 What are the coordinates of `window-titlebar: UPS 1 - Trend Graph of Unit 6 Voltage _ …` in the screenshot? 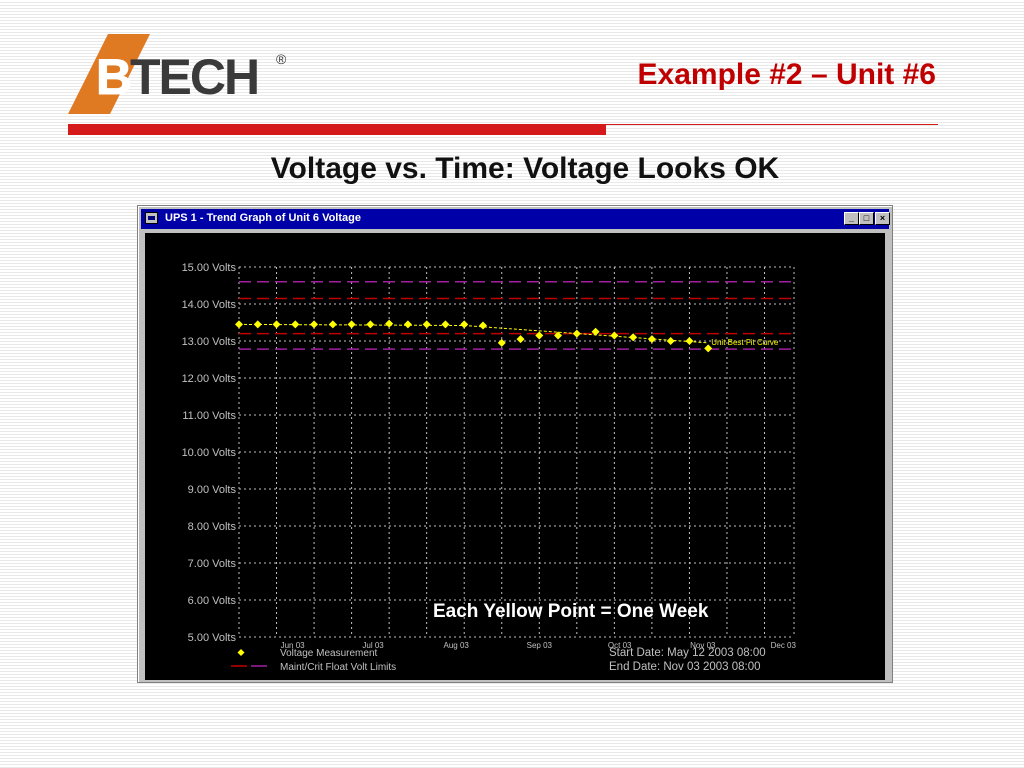 It's located at (515, 219).